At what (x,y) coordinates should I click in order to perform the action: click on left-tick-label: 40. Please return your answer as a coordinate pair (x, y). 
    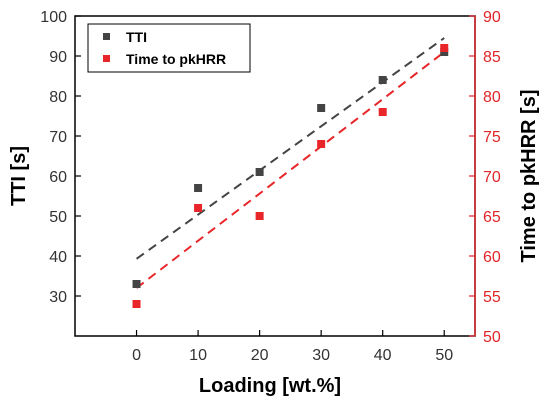
    Looking at the image, I should click on (58, 257).